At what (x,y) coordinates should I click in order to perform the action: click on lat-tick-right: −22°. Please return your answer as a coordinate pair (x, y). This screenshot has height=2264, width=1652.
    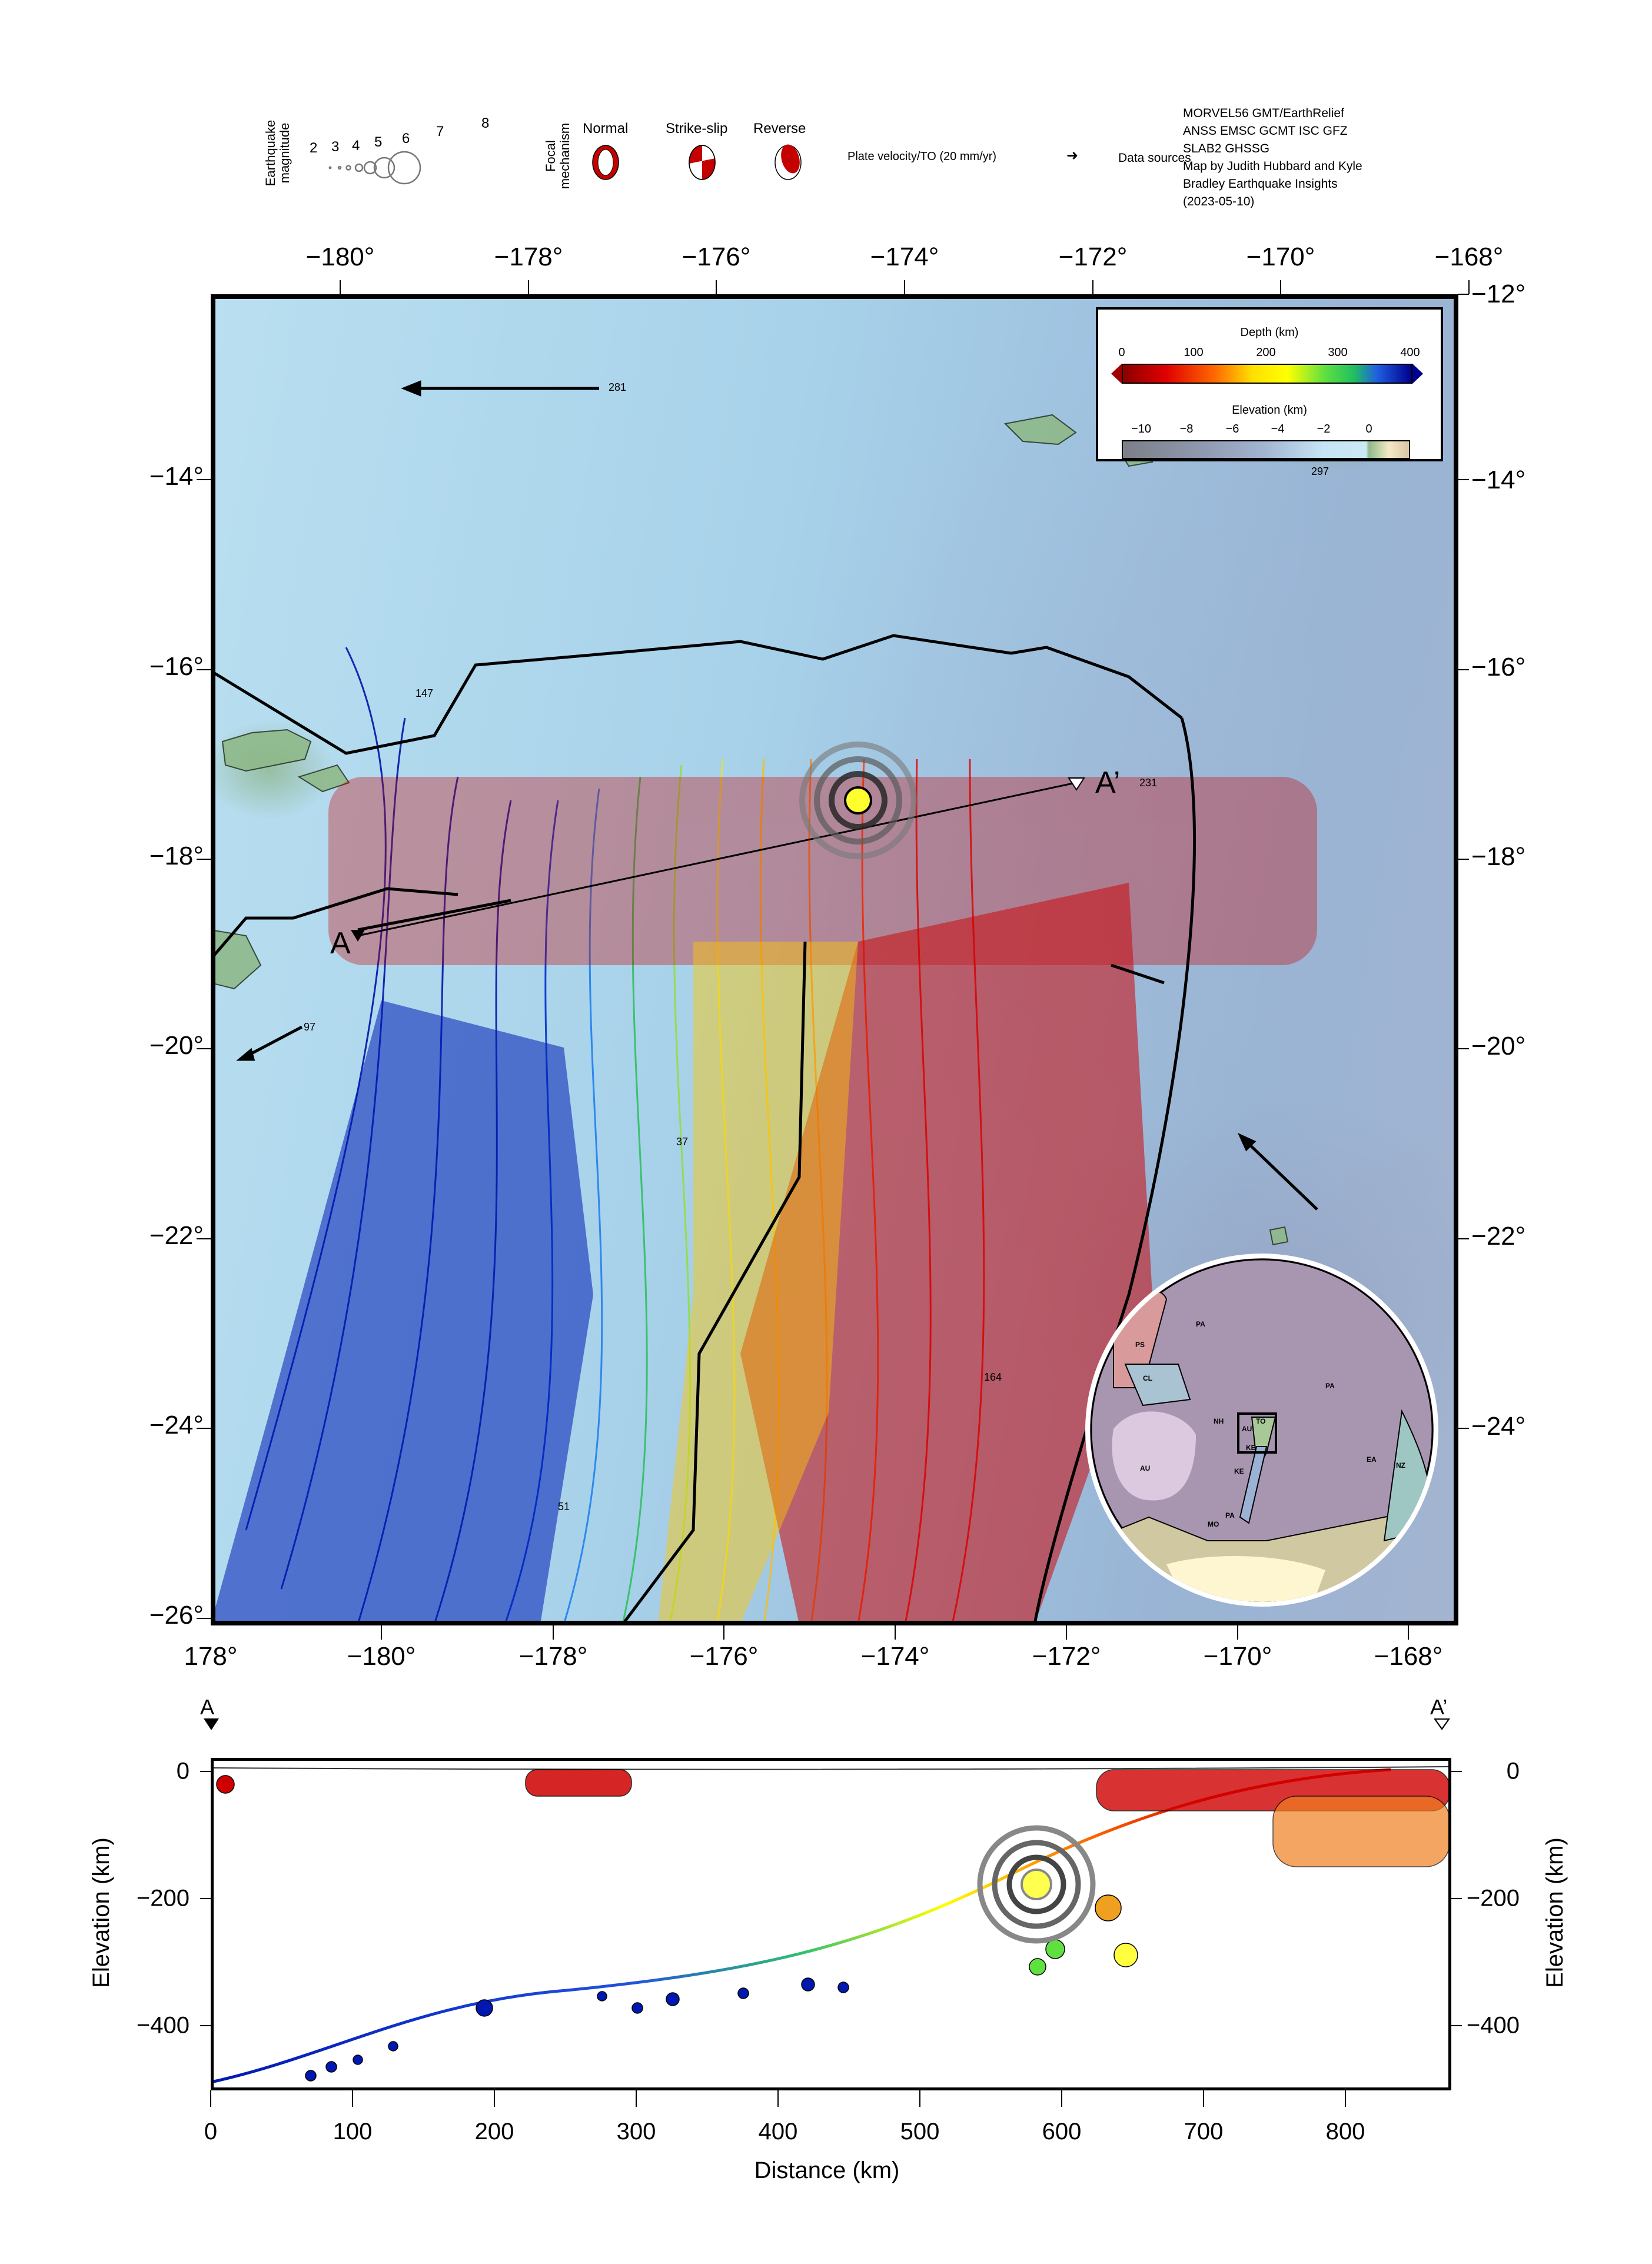
    Looking at the image, I should click on (1498, 1237).